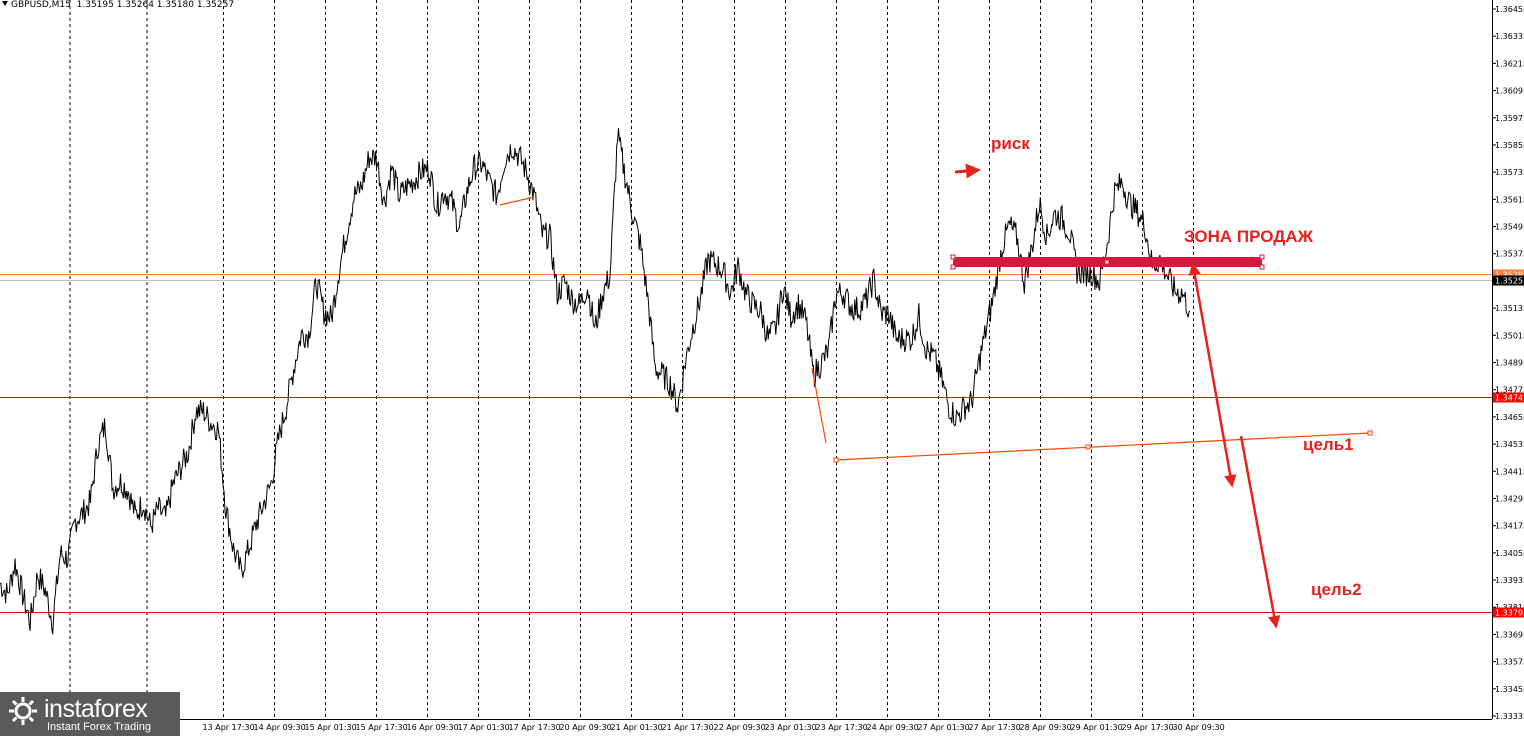 Image resolution: width=1524 pixels, height=736 pixels. I want to click on x-tick-label: 30 Apr 09:30, so click(1199, 727).